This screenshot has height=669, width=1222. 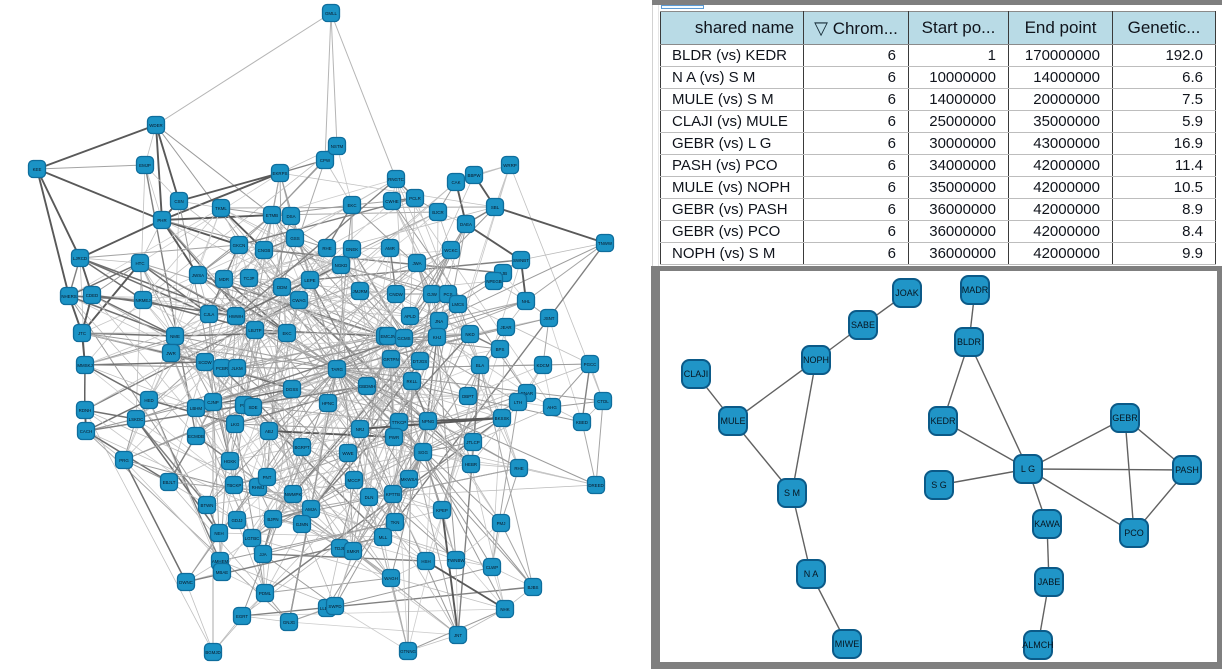 I want to click on svg-text: PRG, so click(x=124, y=460).